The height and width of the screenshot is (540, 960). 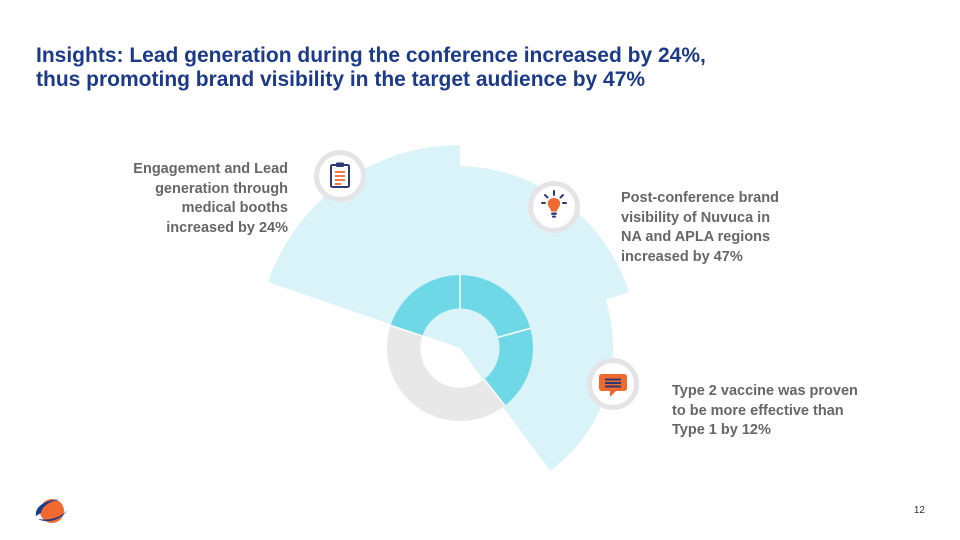 What do you see at coordinates (51, 511) in the screenshot?
I see `company-logo` at bounding box center [51, 511].